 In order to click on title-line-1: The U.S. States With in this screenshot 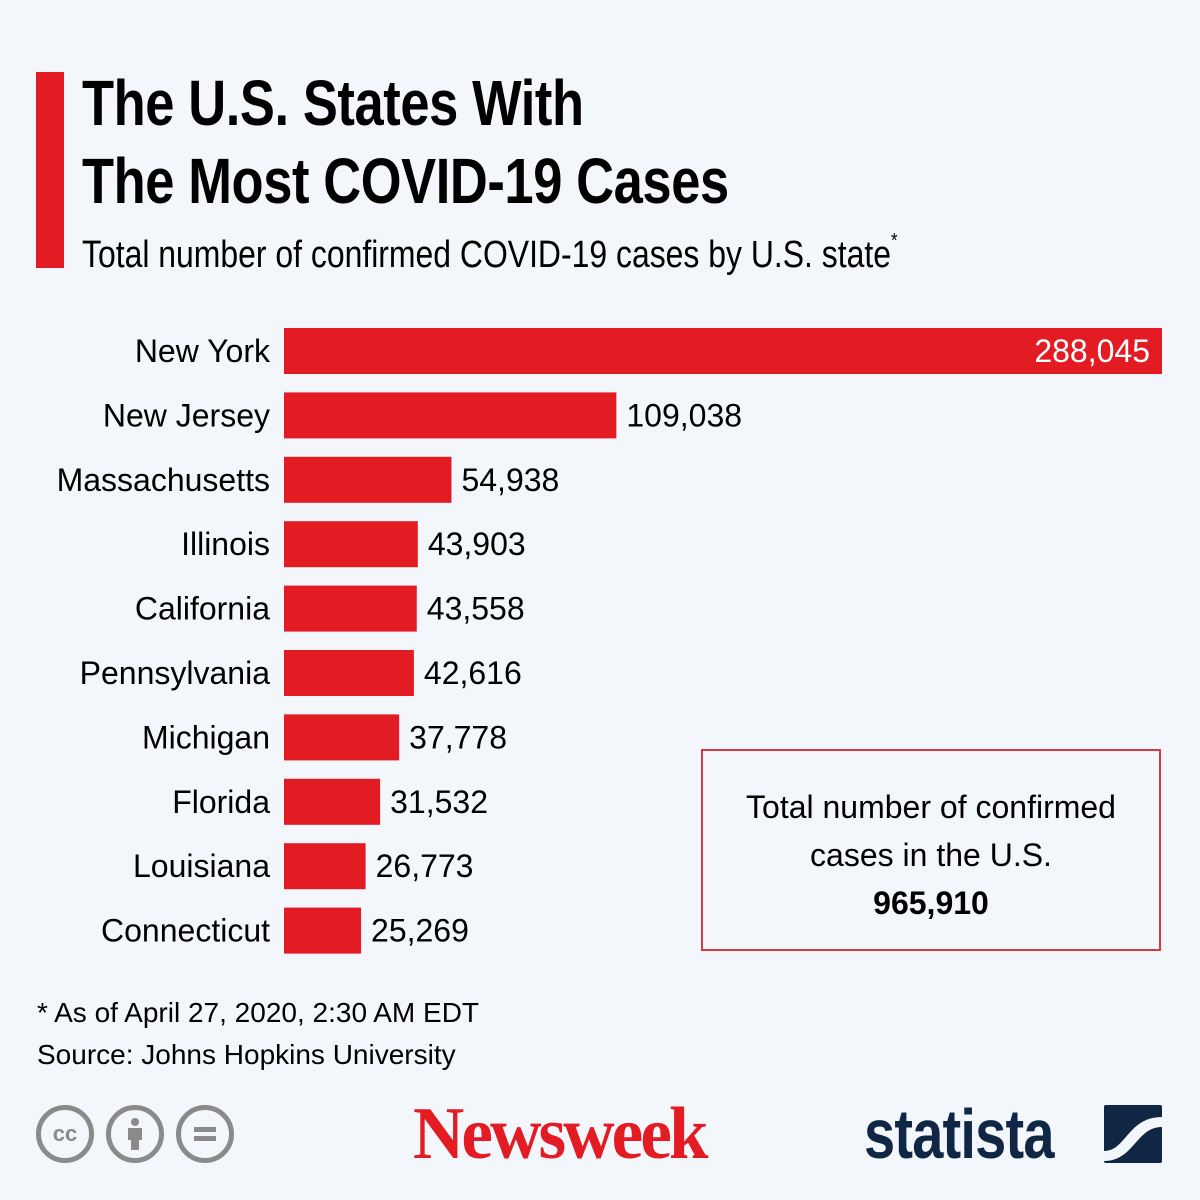, I will do `click(333, 103)`.